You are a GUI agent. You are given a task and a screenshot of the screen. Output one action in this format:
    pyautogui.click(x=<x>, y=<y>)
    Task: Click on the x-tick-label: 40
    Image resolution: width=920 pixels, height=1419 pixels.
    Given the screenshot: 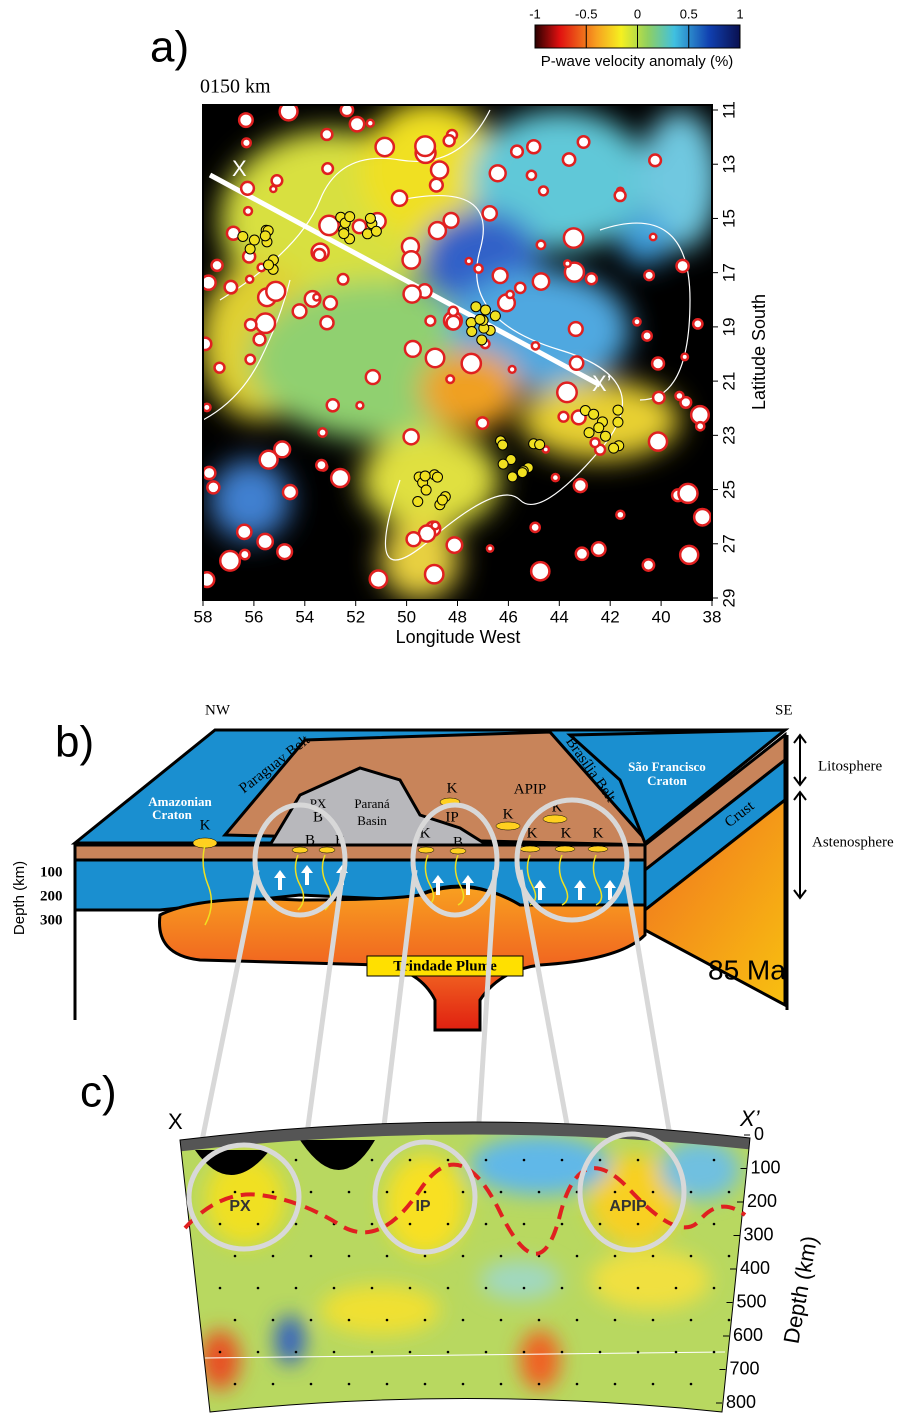 What is the action you would take?
    pyautogui.click(x=661, y=616)
    